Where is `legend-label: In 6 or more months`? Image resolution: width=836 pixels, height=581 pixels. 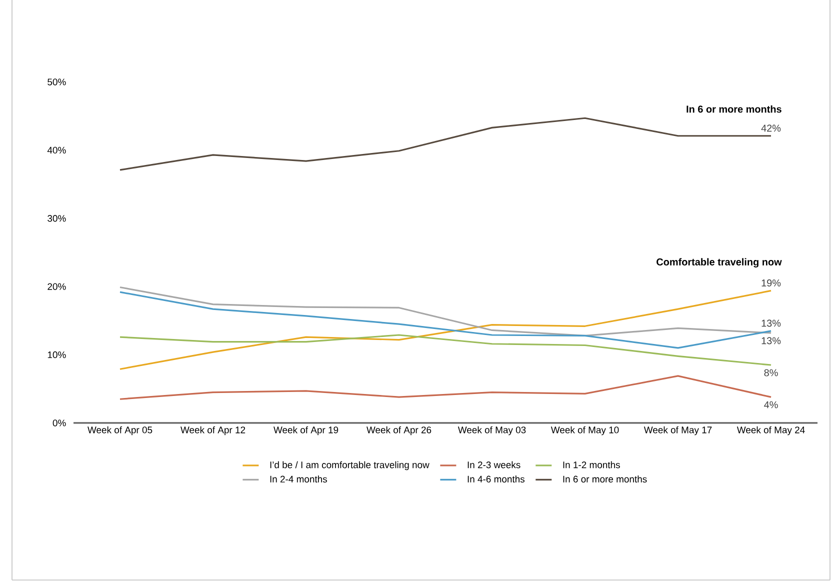
legend-label: In 6 or more months is located at coordinates (605, 479).